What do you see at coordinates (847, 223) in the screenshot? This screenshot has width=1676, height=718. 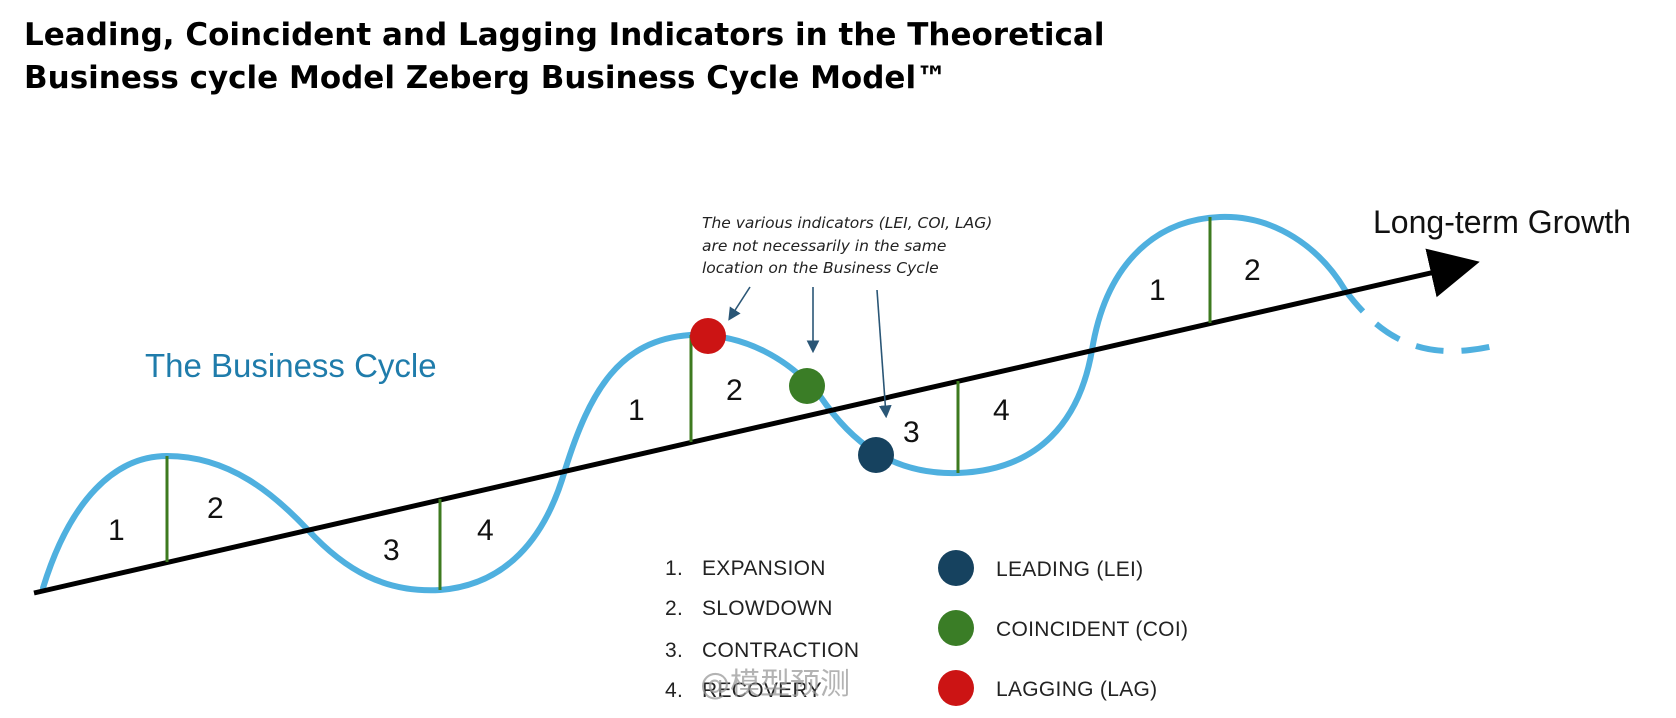 I see `note-line: The various indicators (LEI, COI, LAG)` at bounding box center [847, 223].